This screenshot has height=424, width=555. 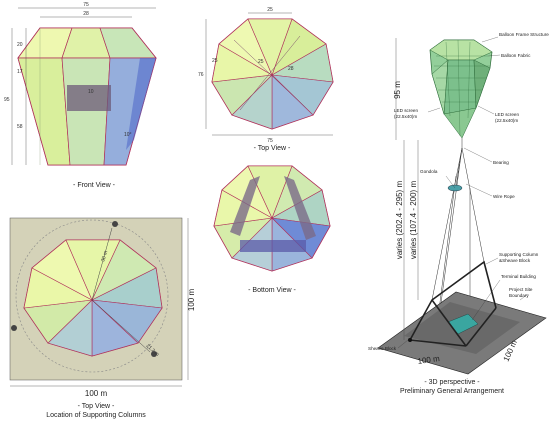 I want to click on front-dim-top-inner: 28, so click(x=86, y=14).